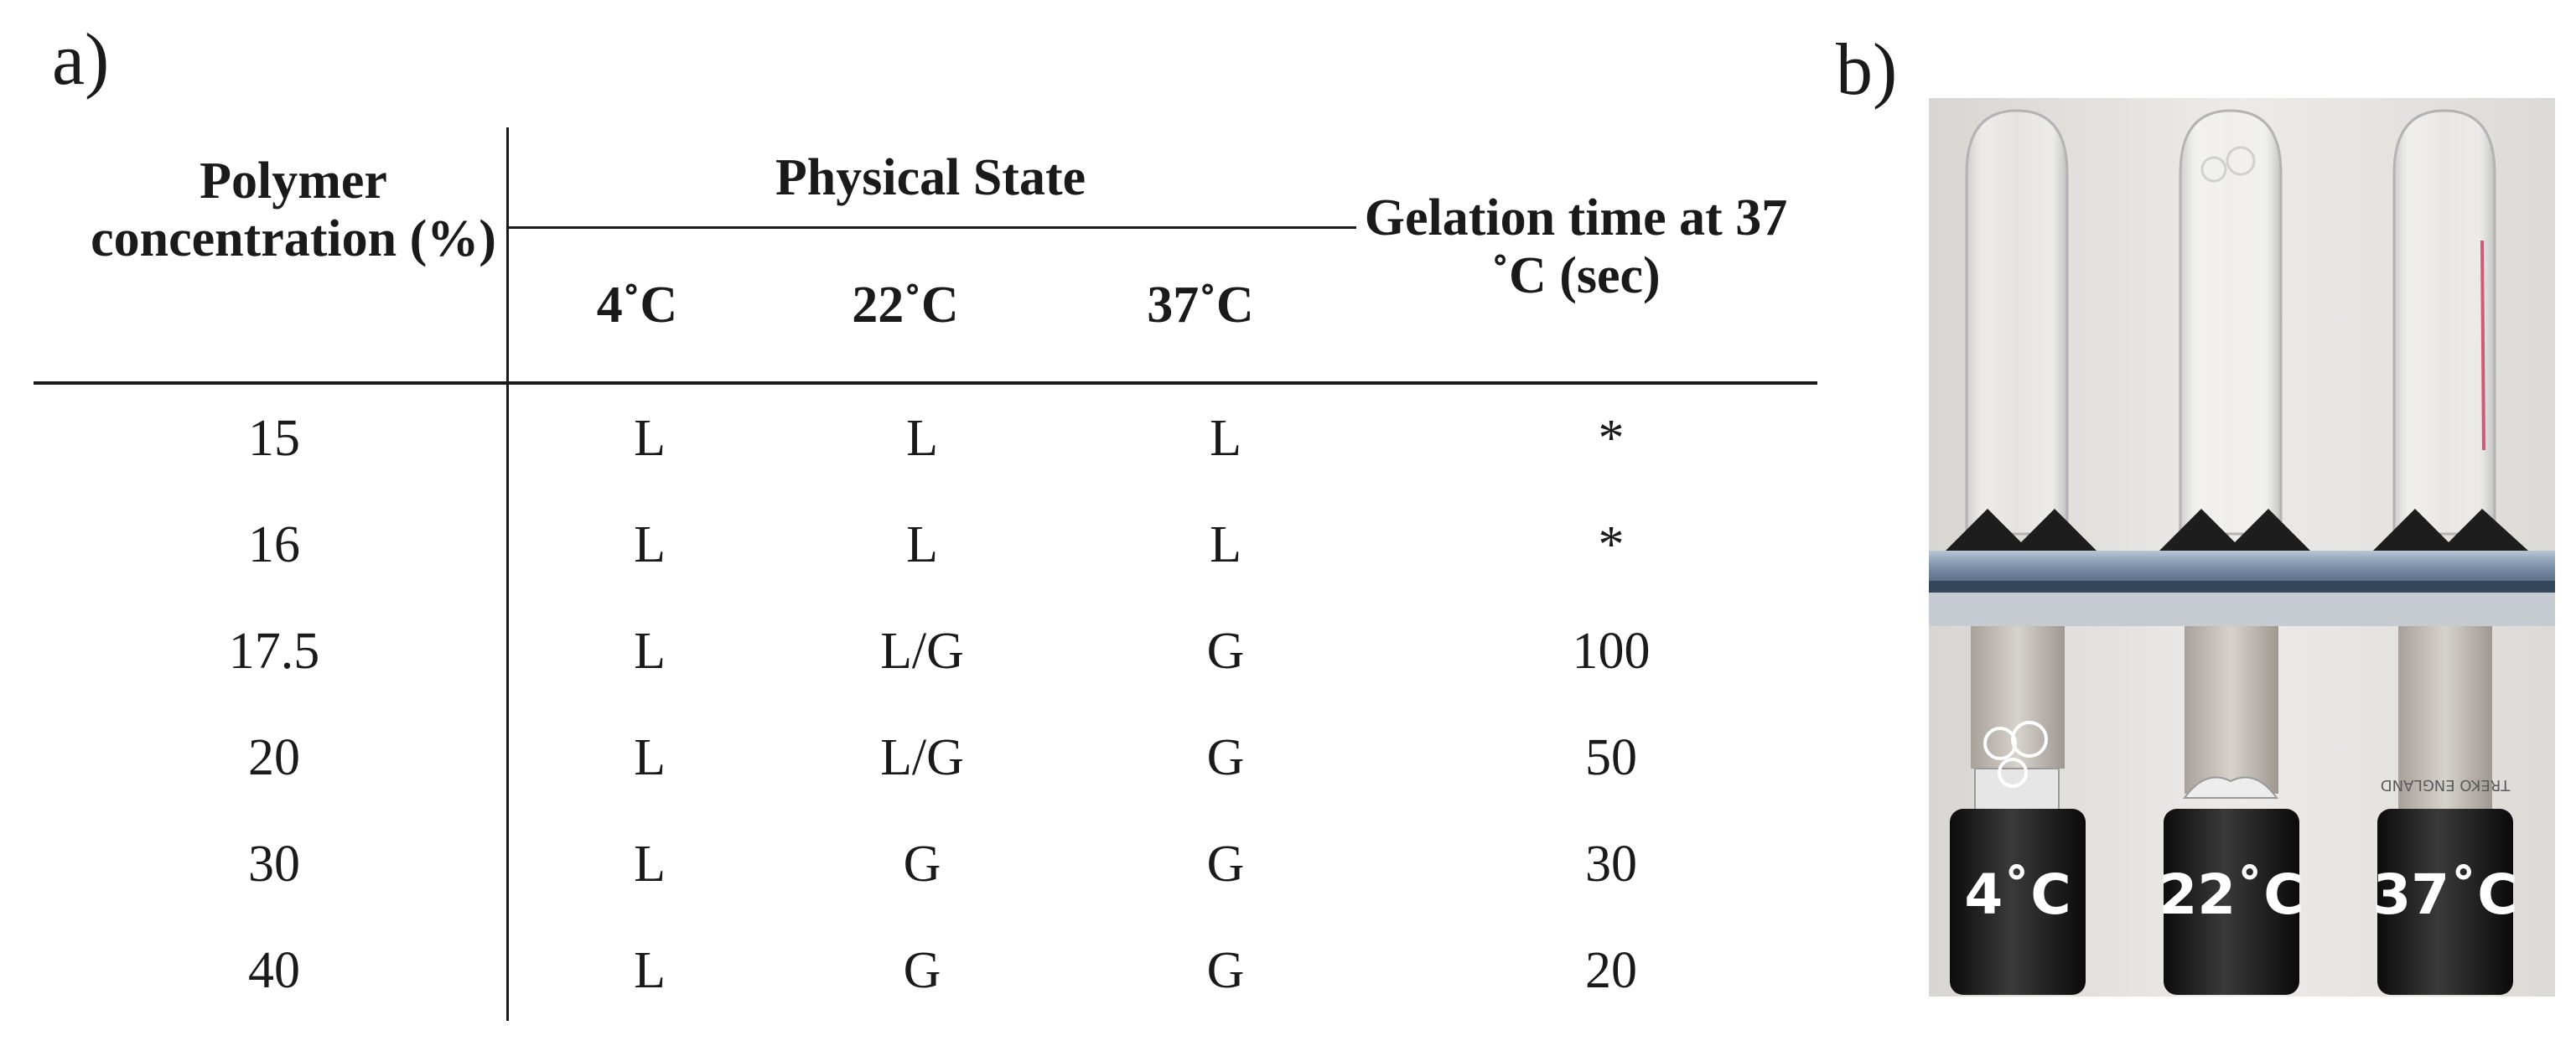 This screenshot has height=1046, width=2576. I want to click on tube-37c: TREKO ENGLAND, so click(2445, 552).